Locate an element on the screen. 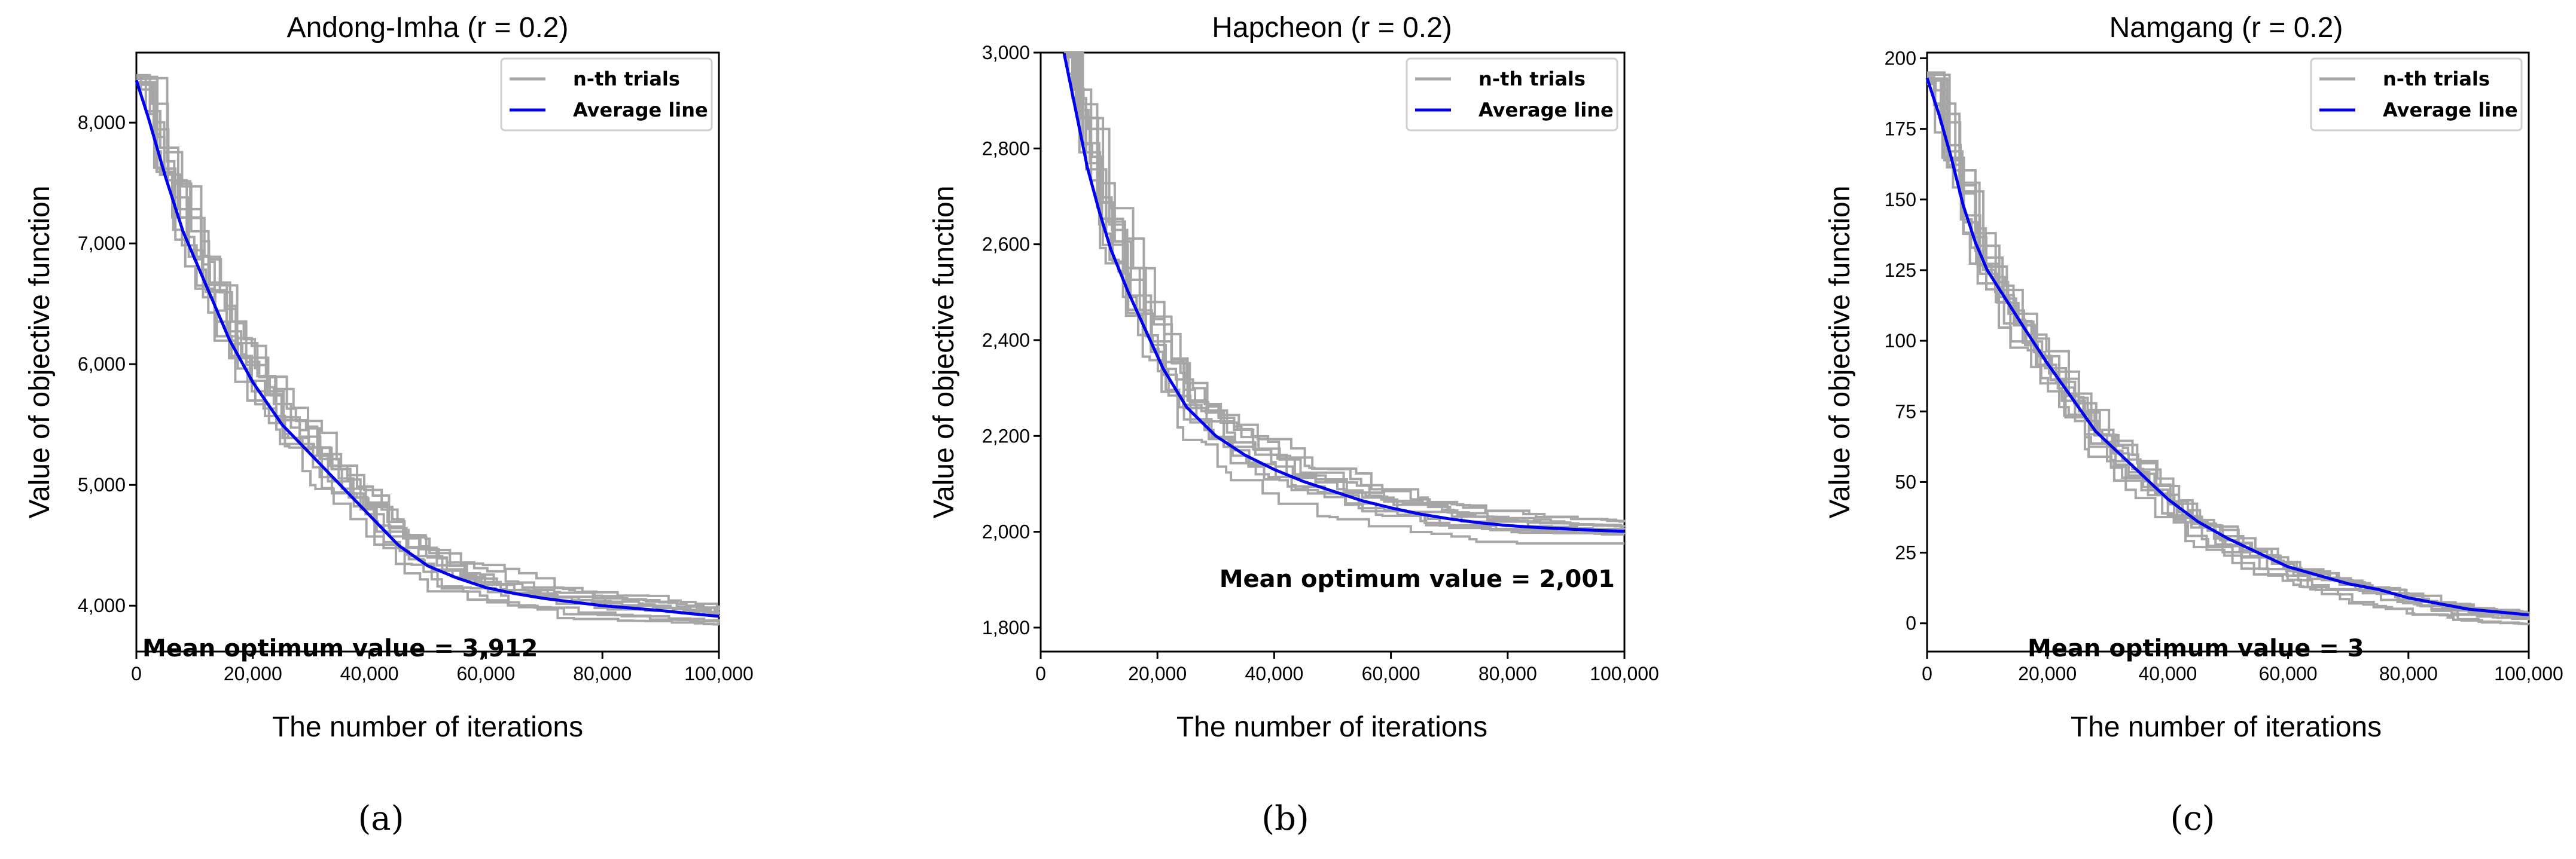  panel-a-x-tick-label: 40,000 is located at coordinates (370, 673).